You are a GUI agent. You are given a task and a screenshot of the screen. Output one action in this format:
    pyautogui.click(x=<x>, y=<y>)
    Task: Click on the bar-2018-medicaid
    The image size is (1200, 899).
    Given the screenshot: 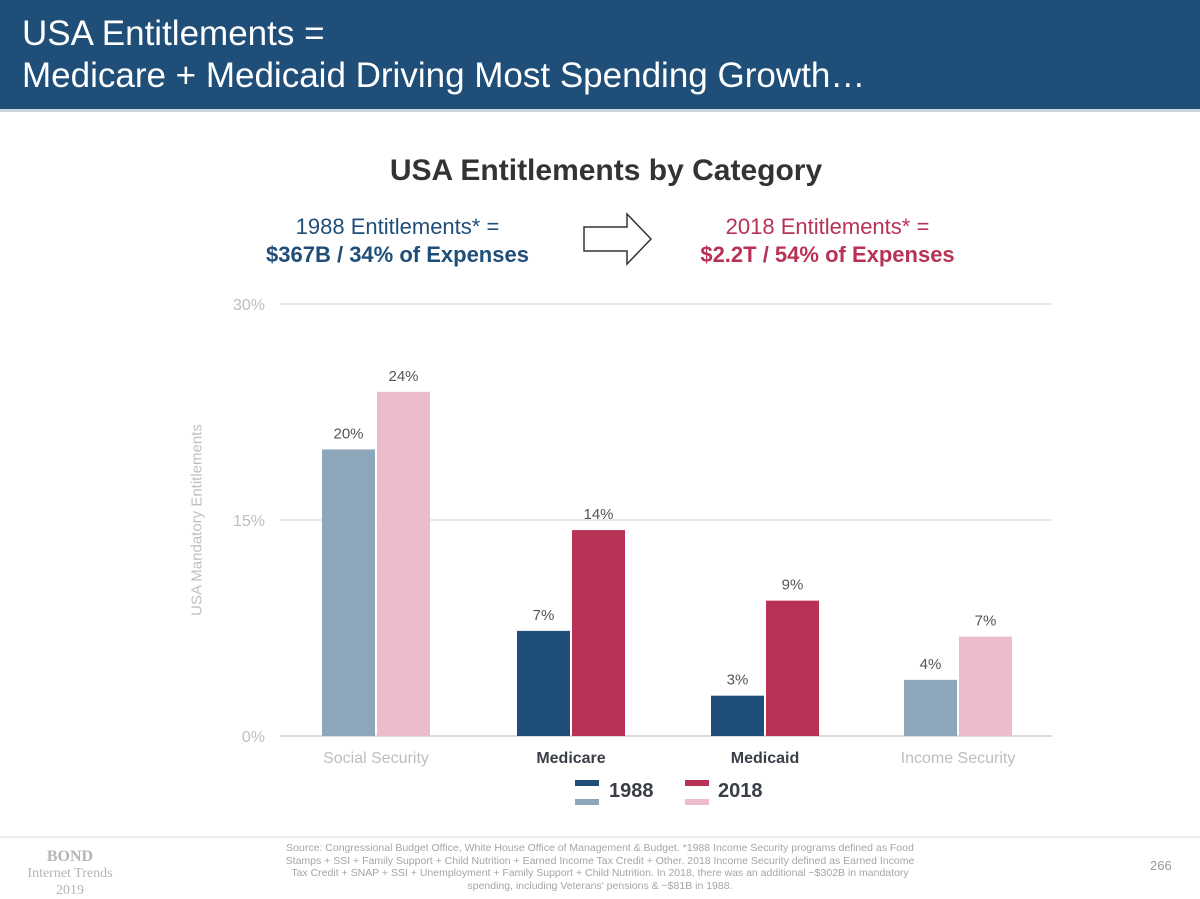 What is the action you would take?
    pyautogui.click(x=792, y=668)
    